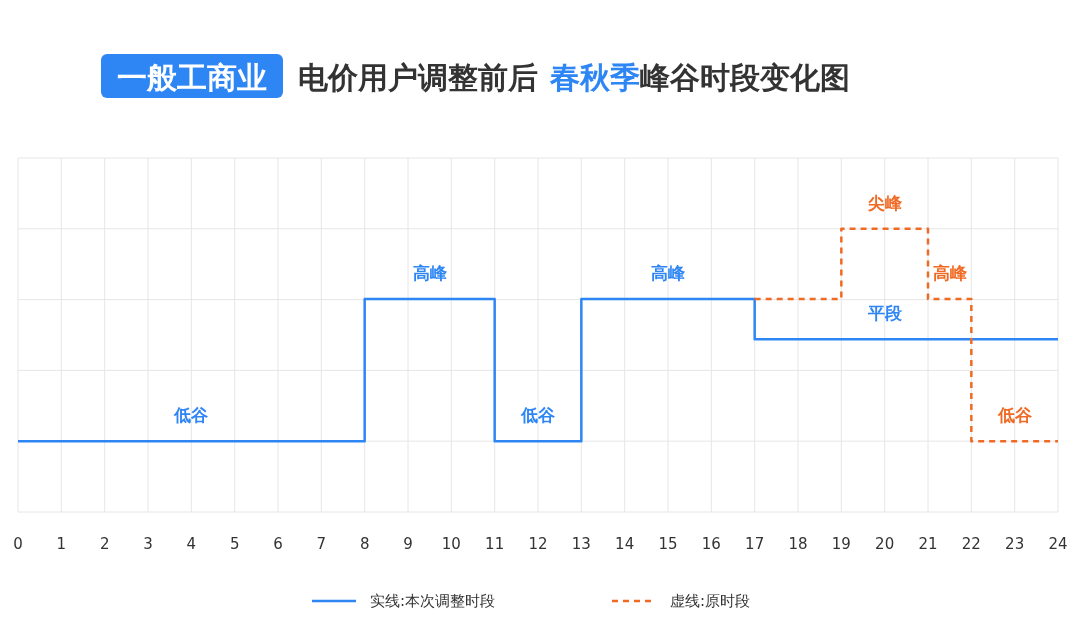 This screenshot has height=621, width=1080. I want to click on x-tick-label: 13, so click(581, 544).